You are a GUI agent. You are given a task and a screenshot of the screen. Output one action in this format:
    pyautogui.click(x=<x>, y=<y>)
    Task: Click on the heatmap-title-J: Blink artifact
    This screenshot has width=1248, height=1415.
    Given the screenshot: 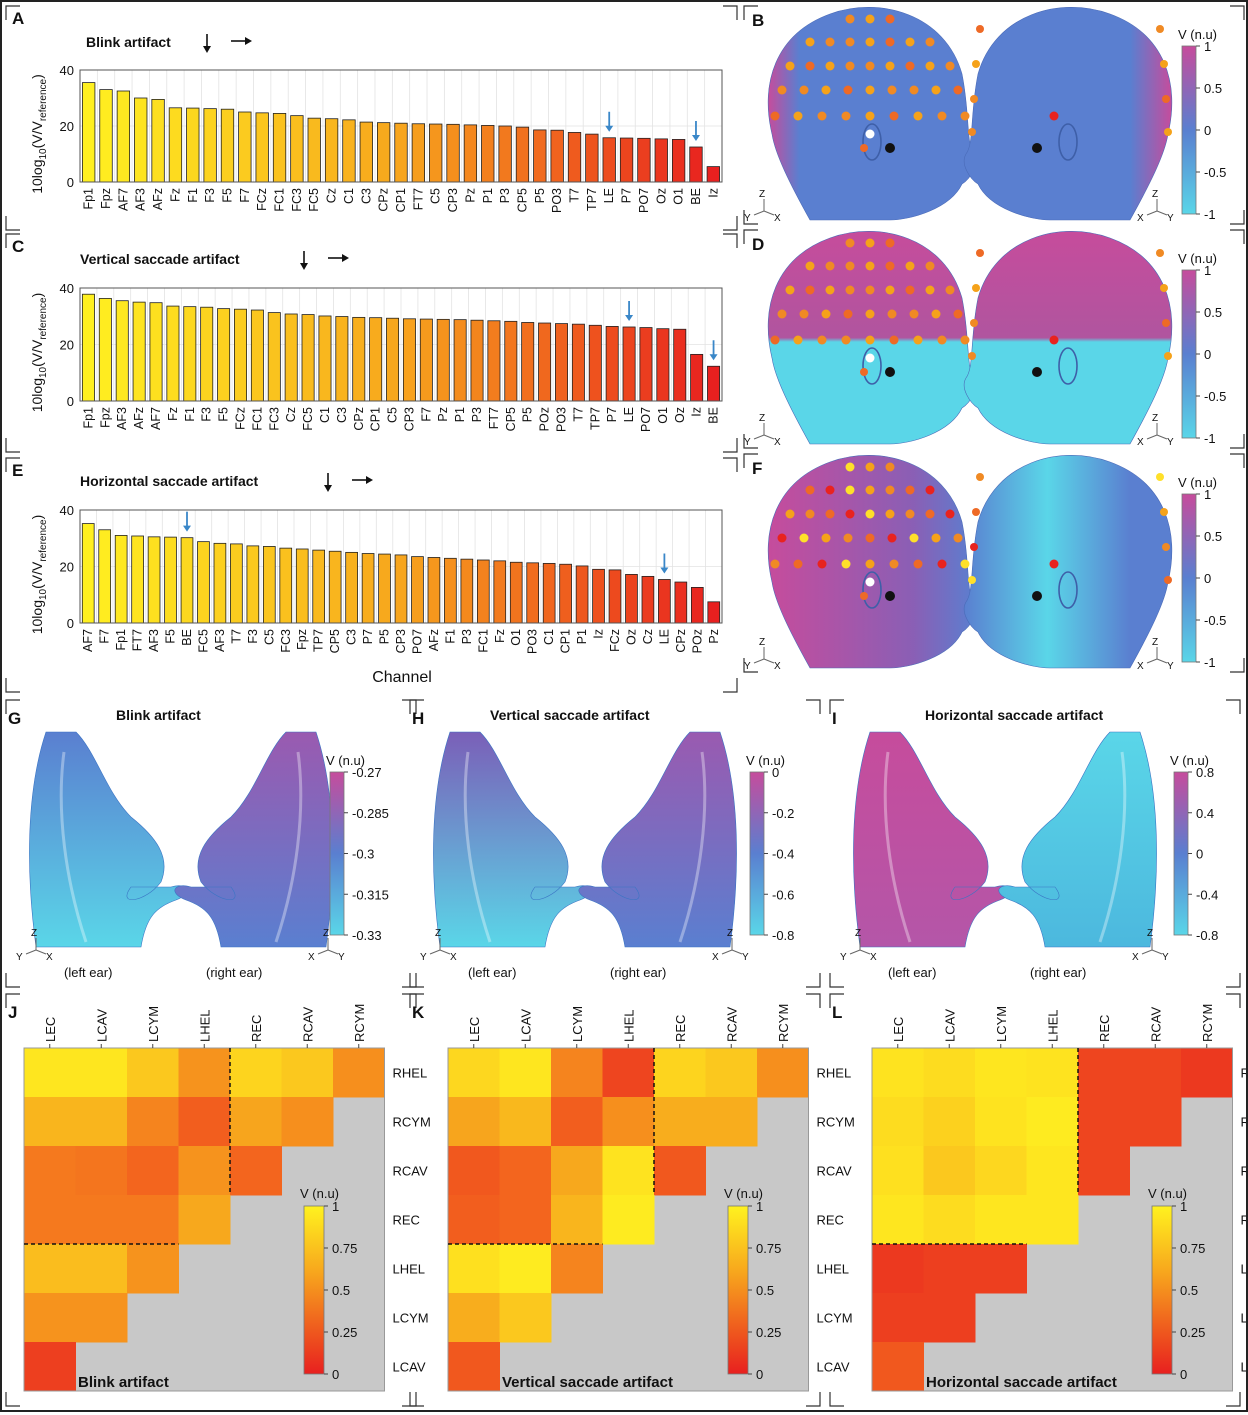 What is the action you would take?
    pyautogui.click(x=123, y=1382)
    